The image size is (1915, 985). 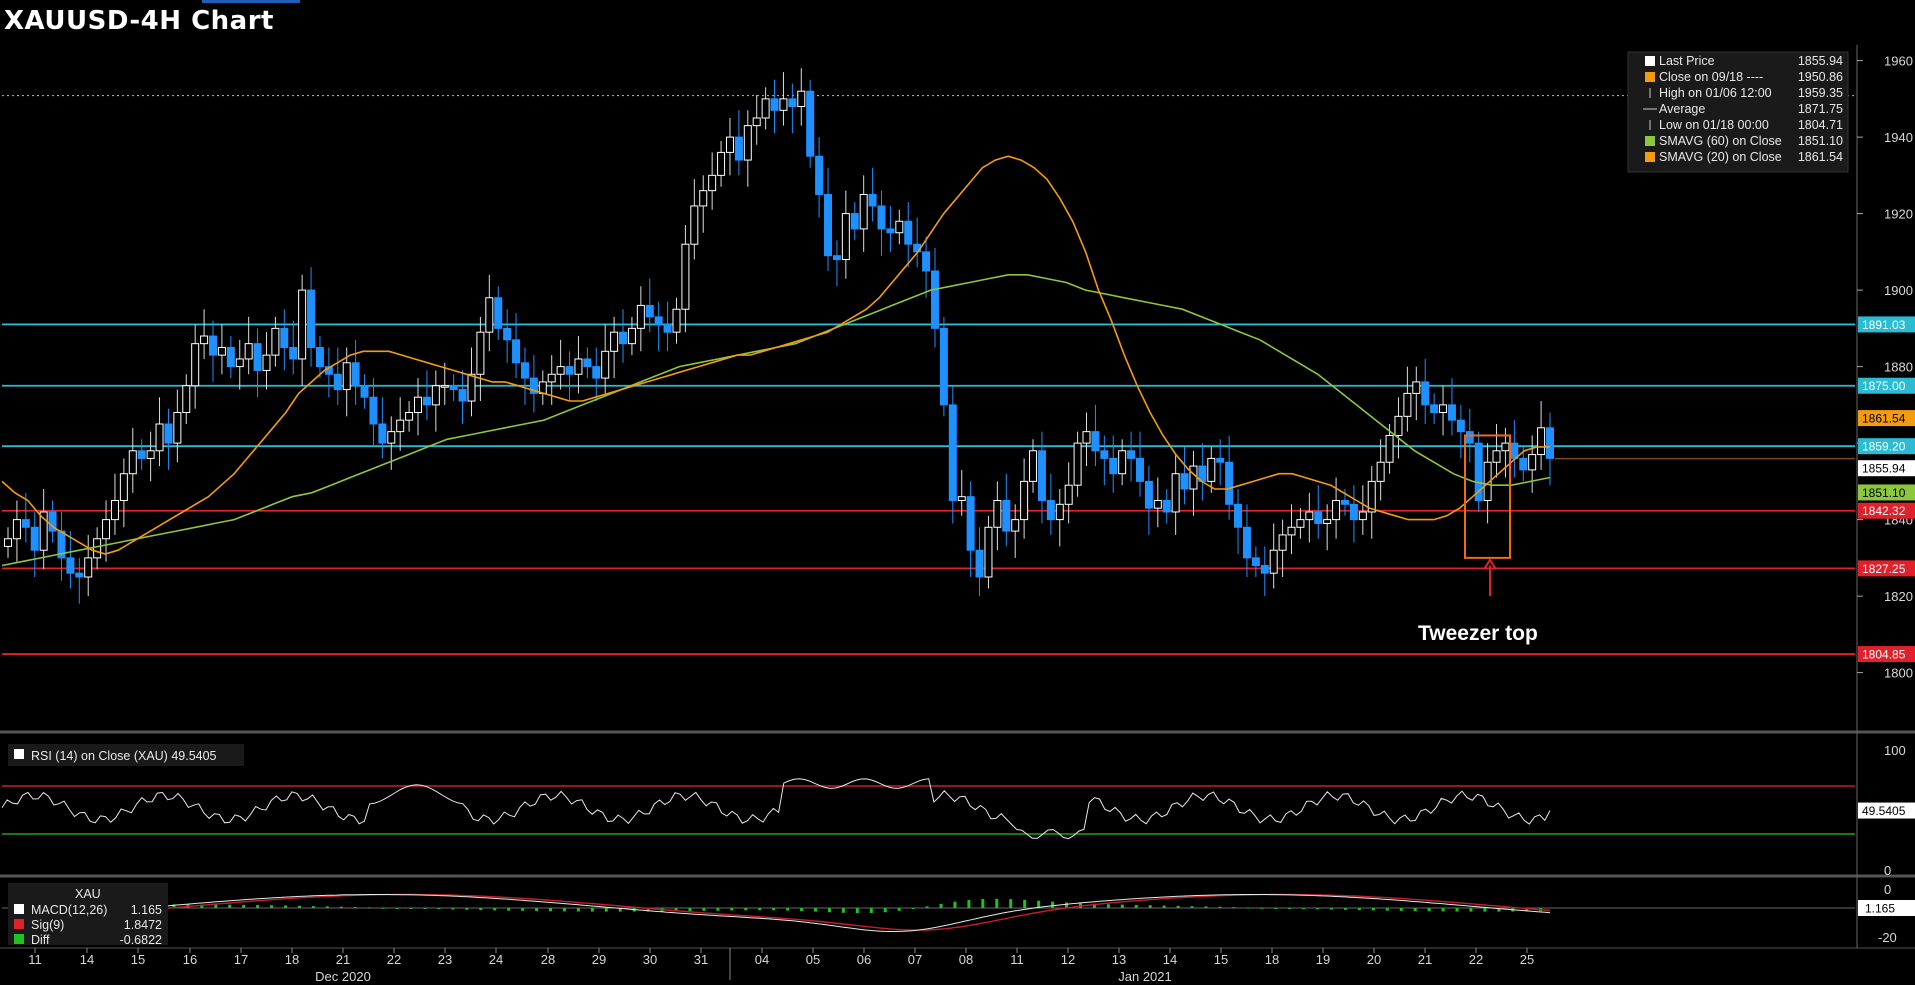 I want to click on macd-row-label: MACD(12,26), so click(x=69, y=910).